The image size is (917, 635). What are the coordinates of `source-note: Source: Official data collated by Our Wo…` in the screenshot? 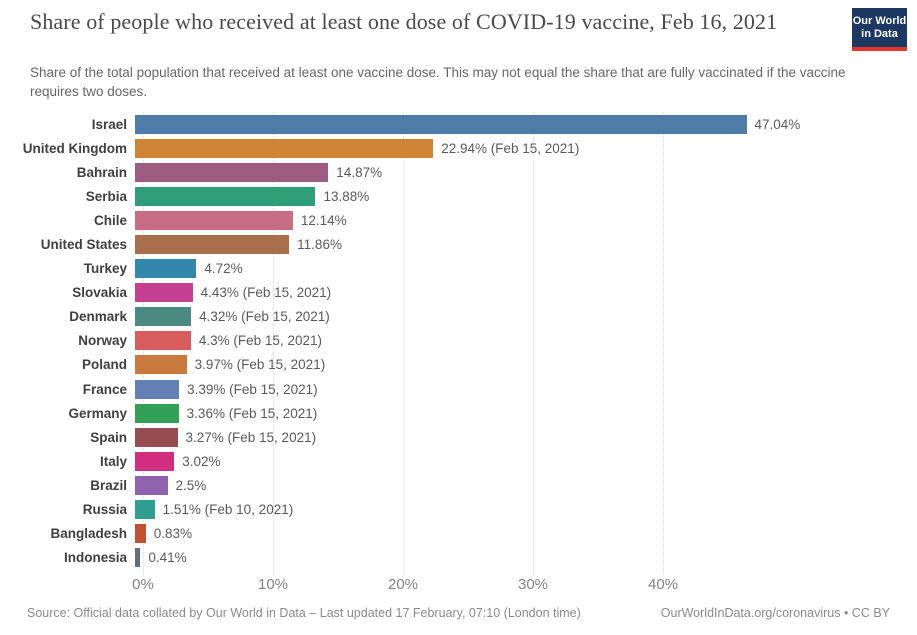 It's located at (304, 613).